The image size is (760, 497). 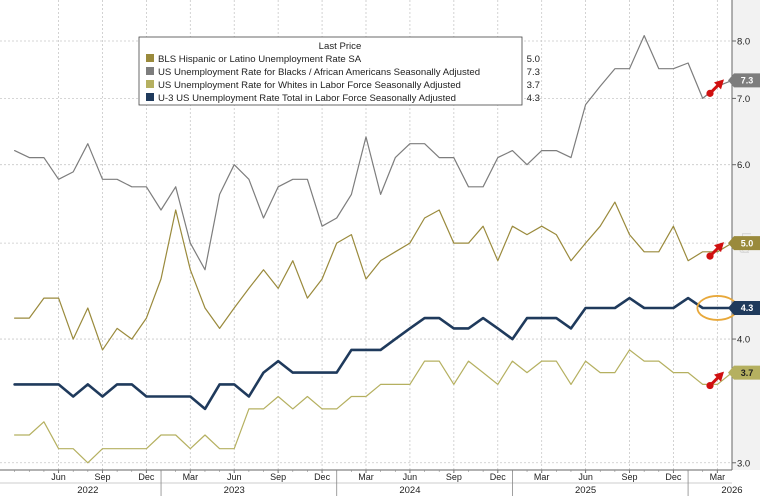 I want to click on legend-value: 5.0, so click(x=533, y=59).